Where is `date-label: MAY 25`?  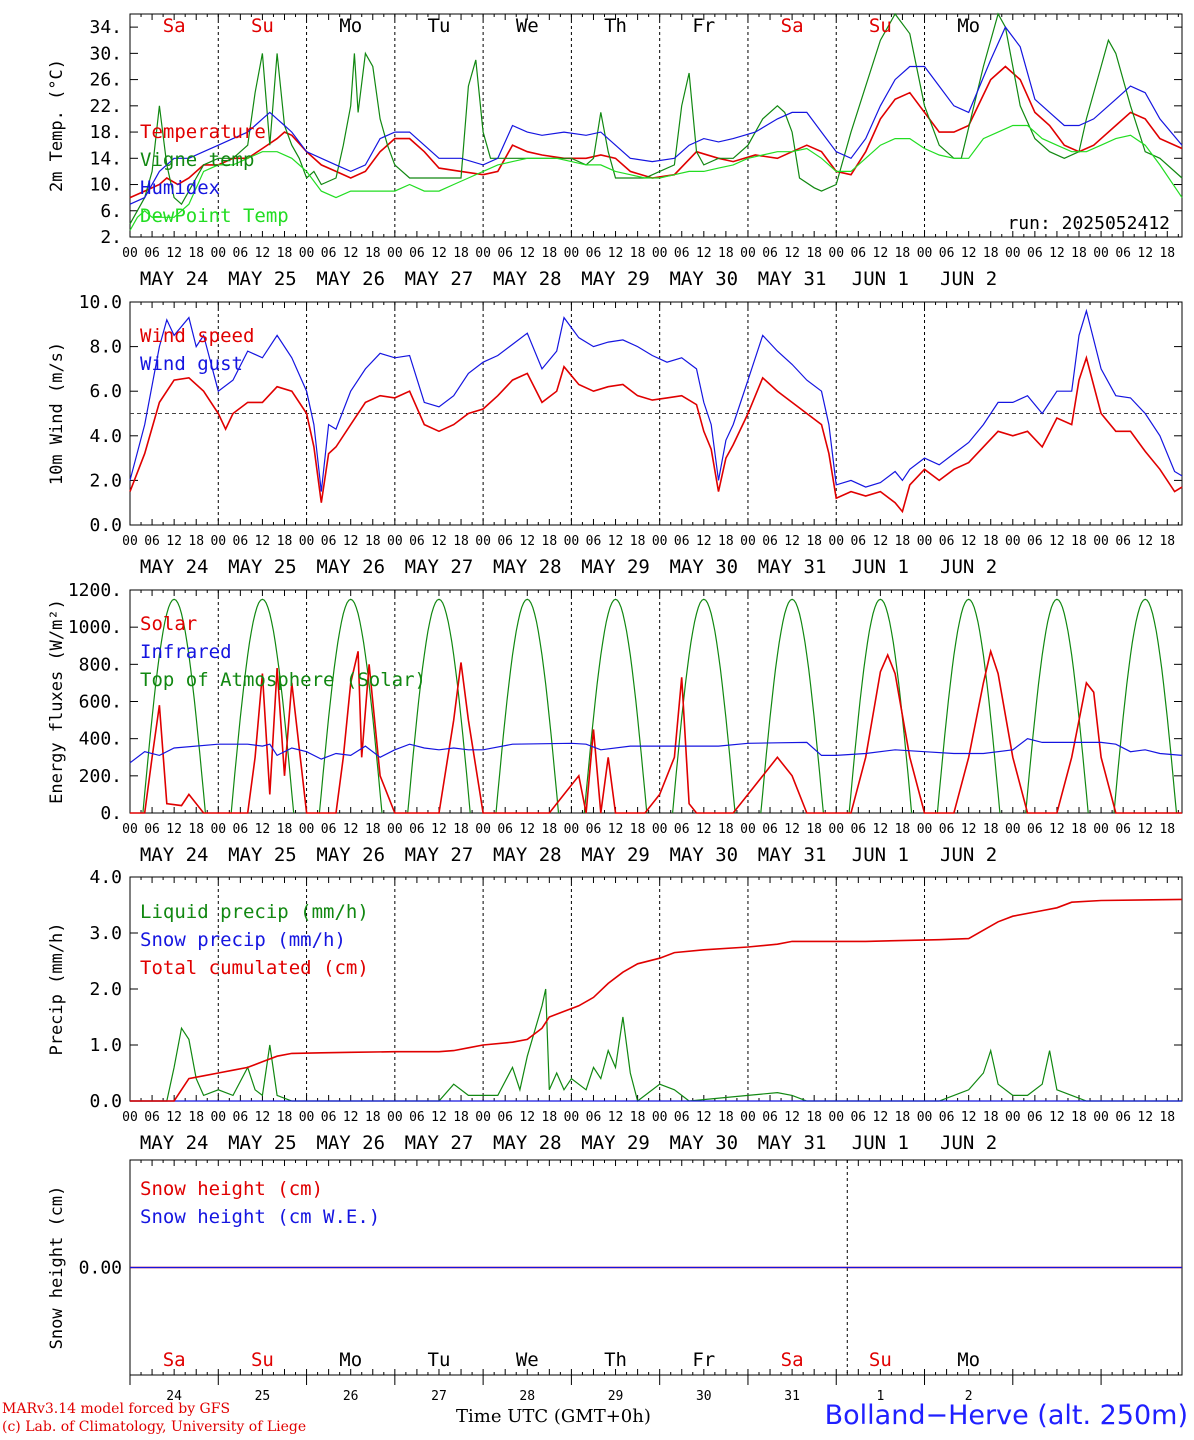
date-label: MAY 25 is located at coordinates (262, 279).